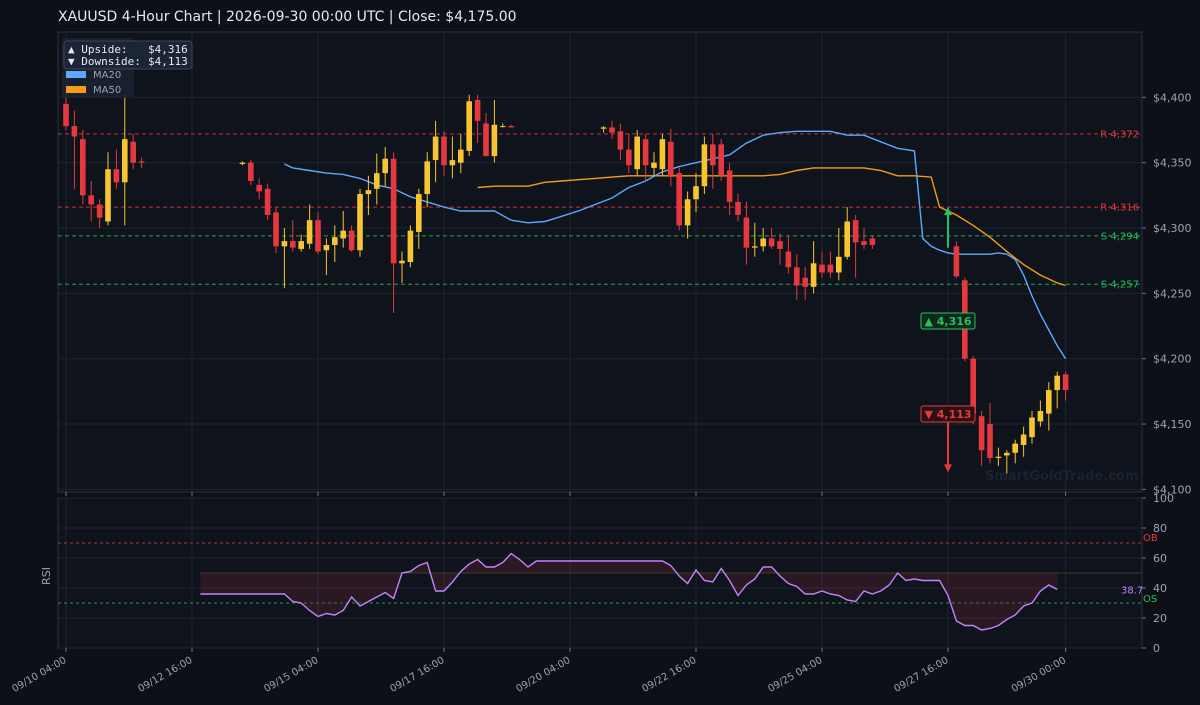 Image resolution: width=1200 pixels, height=705 pixels. Describe the element at coordinates (948, 340) in the screenshot. I see `target-markers: ▲ 4,316 ▼ 4,113` at that location.